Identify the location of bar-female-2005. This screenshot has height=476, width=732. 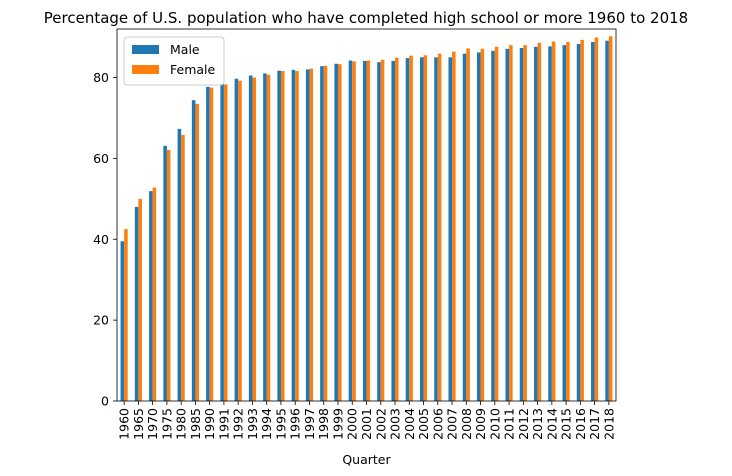
(425, 228).